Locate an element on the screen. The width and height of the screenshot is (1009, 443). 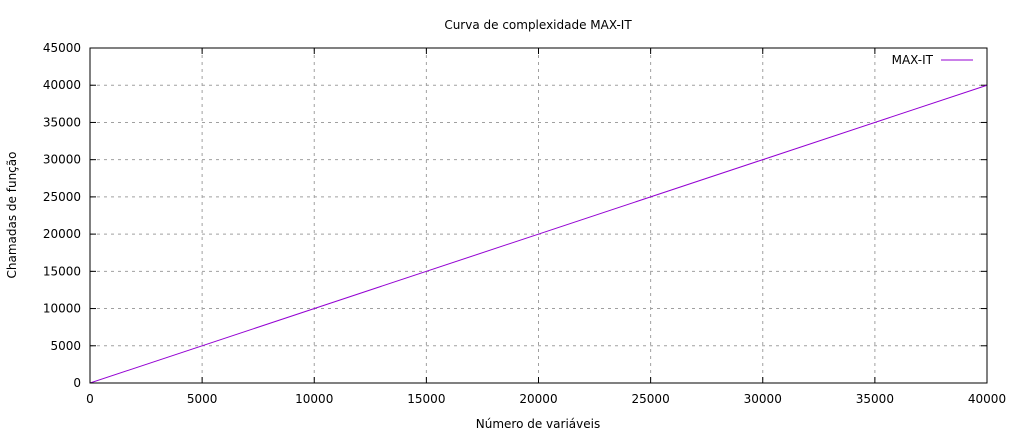
x-tick-label: 35000 is located at coordinates (875, 399).